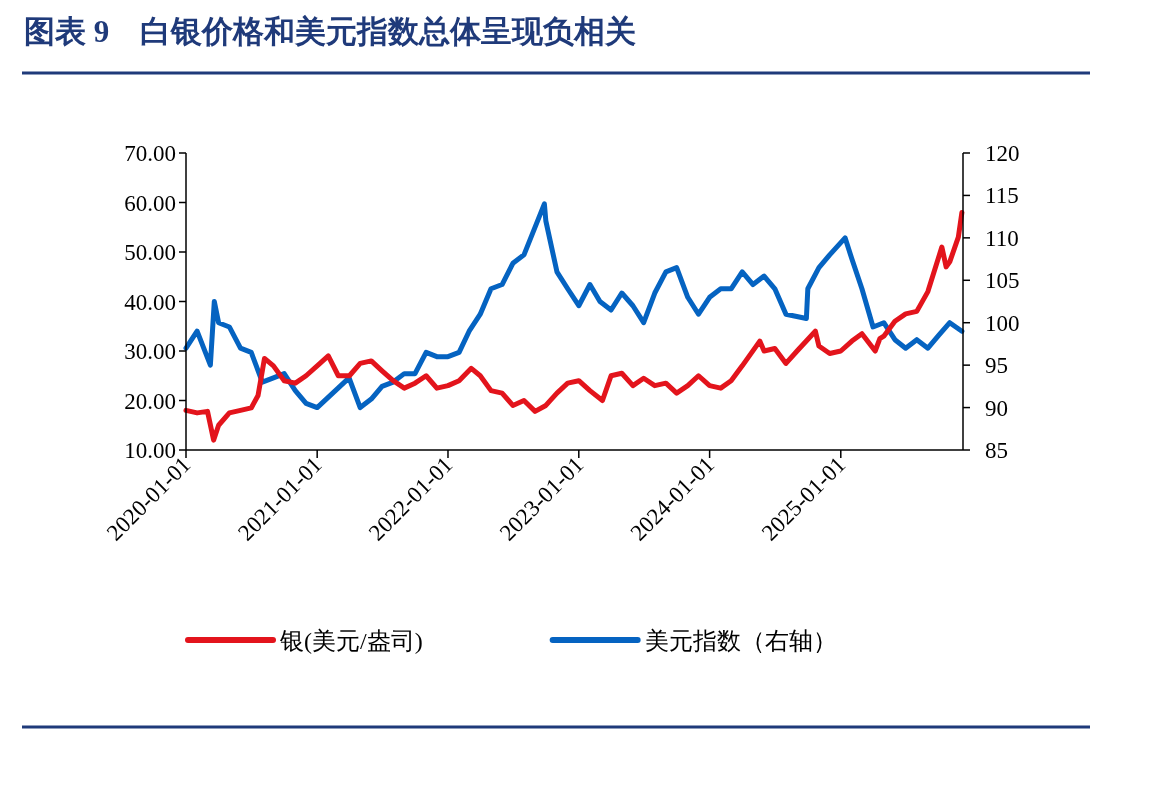 The image size is (1149, 804). What do you see at coordinates (150, 252) in the screenshot?
I see `y-tick-label: 50.00` at bounding box center [150, 252].